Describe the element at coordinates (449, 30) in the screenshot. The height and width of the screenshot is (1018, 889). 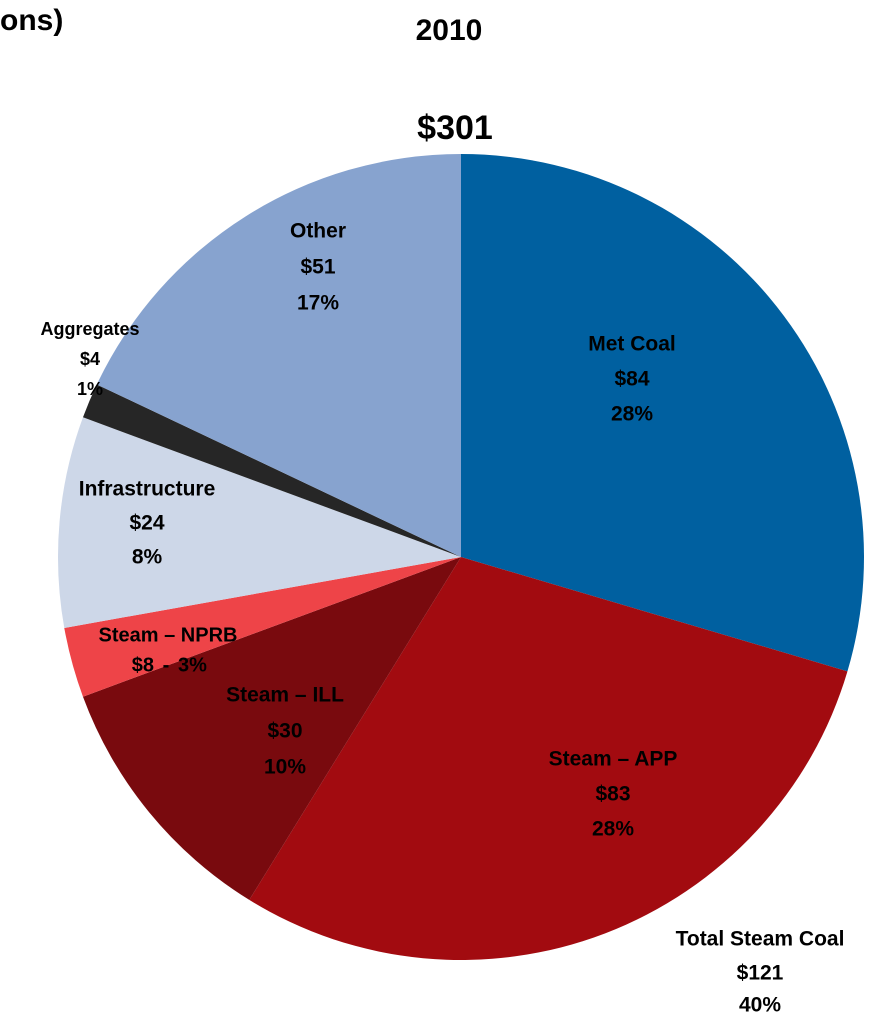
I see `chart-title: 2010` at that location.